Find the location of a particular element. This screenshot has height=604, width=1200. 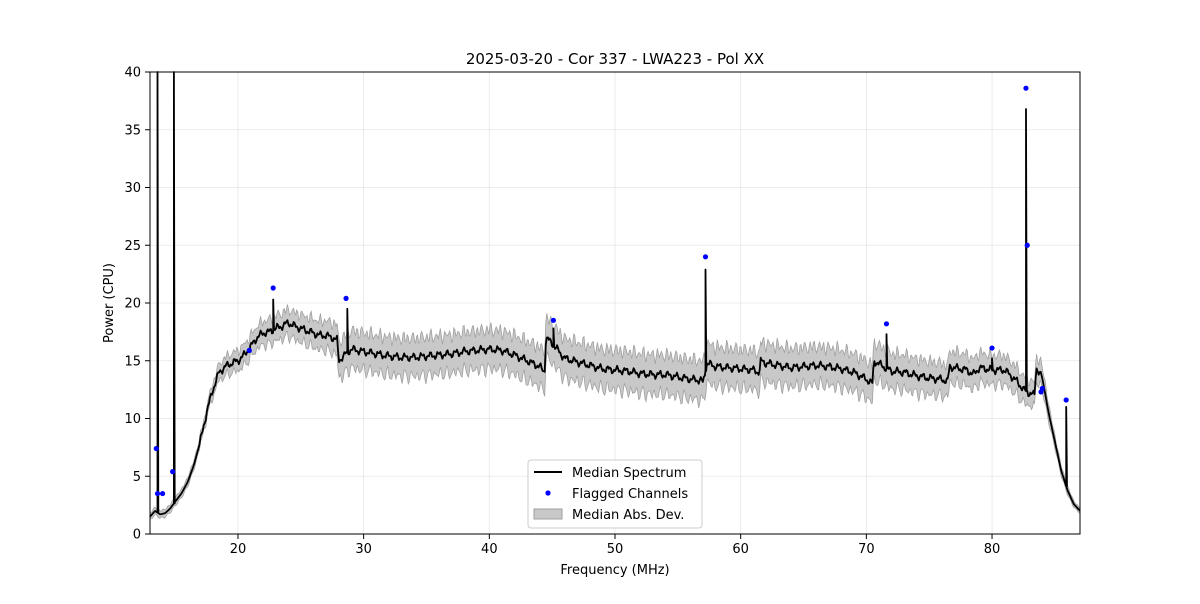

legend-frame is located at coordinates (615, 494).